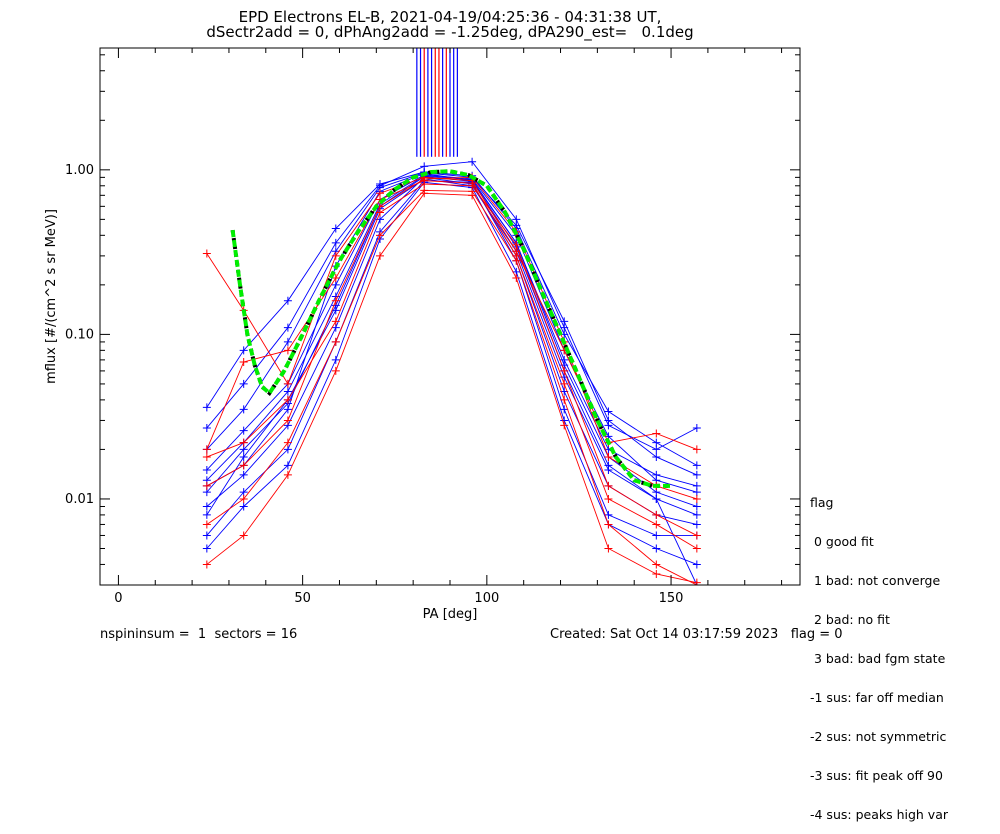  Describe the element at coordinates (879, 814) in the screenshot. I see `legend-item: -4 sus: peaks high var` at that location.